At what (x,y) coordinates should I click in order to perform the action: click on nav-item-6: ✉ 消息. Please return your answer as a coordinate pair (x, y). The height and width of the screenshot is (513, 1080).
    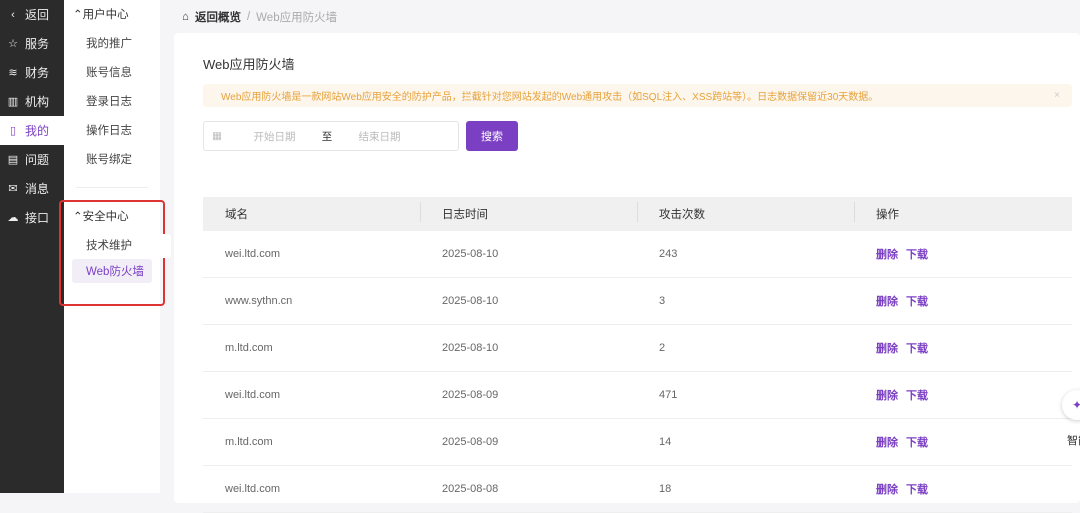
    Looking at the image, I should click on (32, 188).